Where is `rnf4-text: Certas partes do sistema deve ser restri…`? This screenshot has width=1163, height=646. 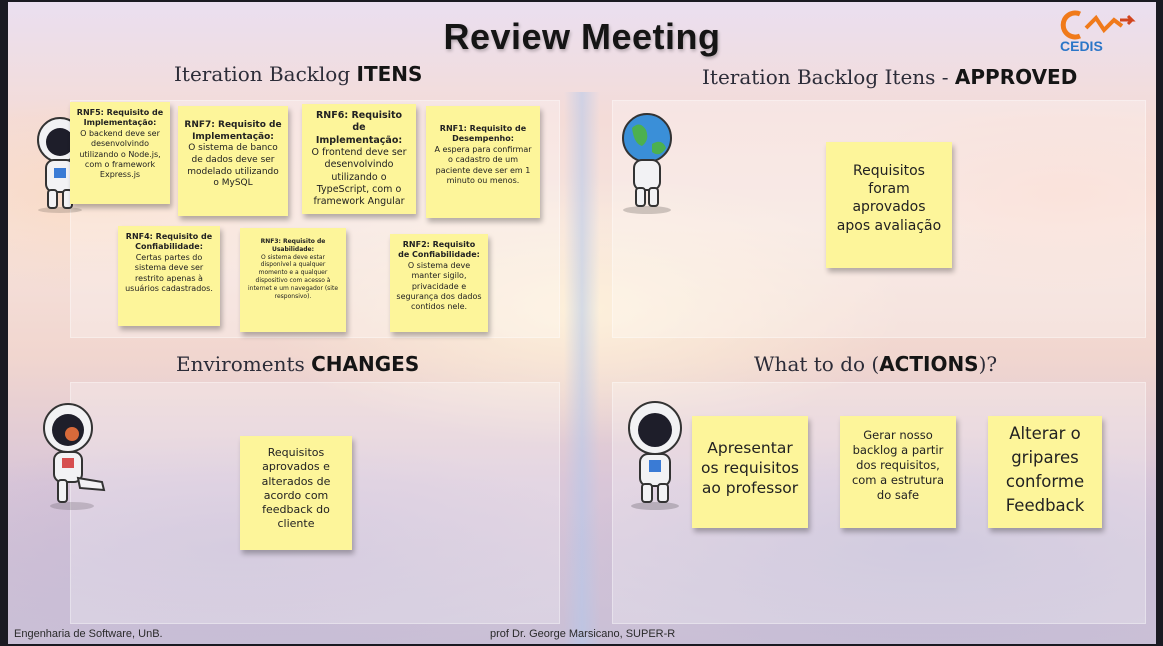
rnf4-text: Certas partes do sistema deve ser restri… is located at coordinates (169, 272).